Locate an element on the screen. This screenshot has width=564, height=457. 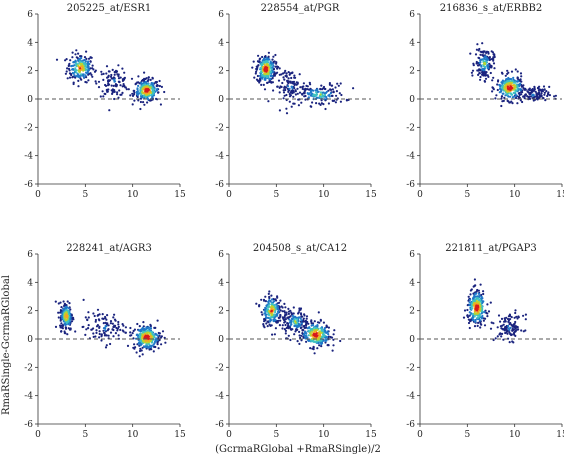
chart-title: 221811_at/PGAP3 is located at coordinates (491, 248).